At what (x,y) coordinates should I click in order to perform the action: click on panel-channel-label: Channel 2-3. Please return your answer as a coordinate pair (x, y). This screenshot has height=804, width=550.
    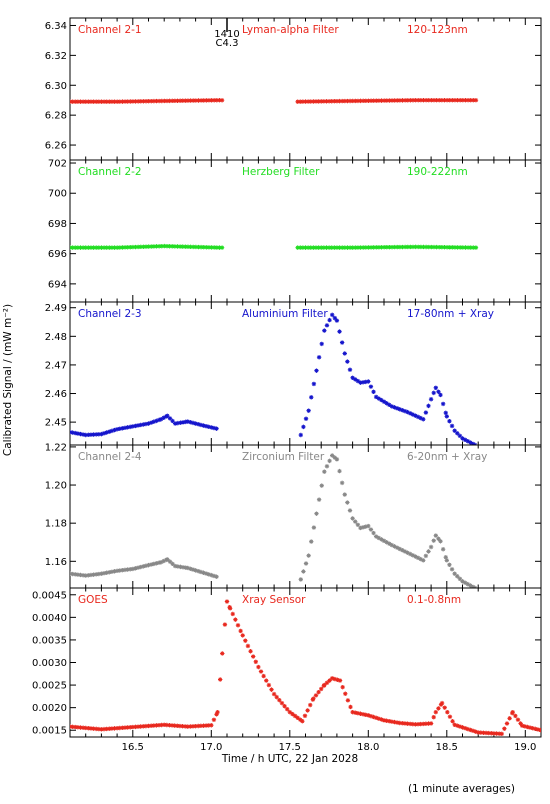
    Looking at the image, I should click on (110, 314).